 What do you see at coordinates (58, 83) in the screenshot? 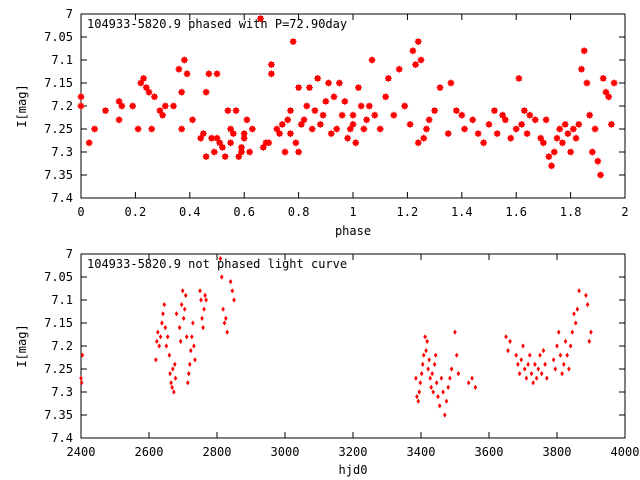
I see `y-tick-label: 7.15` at bounding box center [58, 83].